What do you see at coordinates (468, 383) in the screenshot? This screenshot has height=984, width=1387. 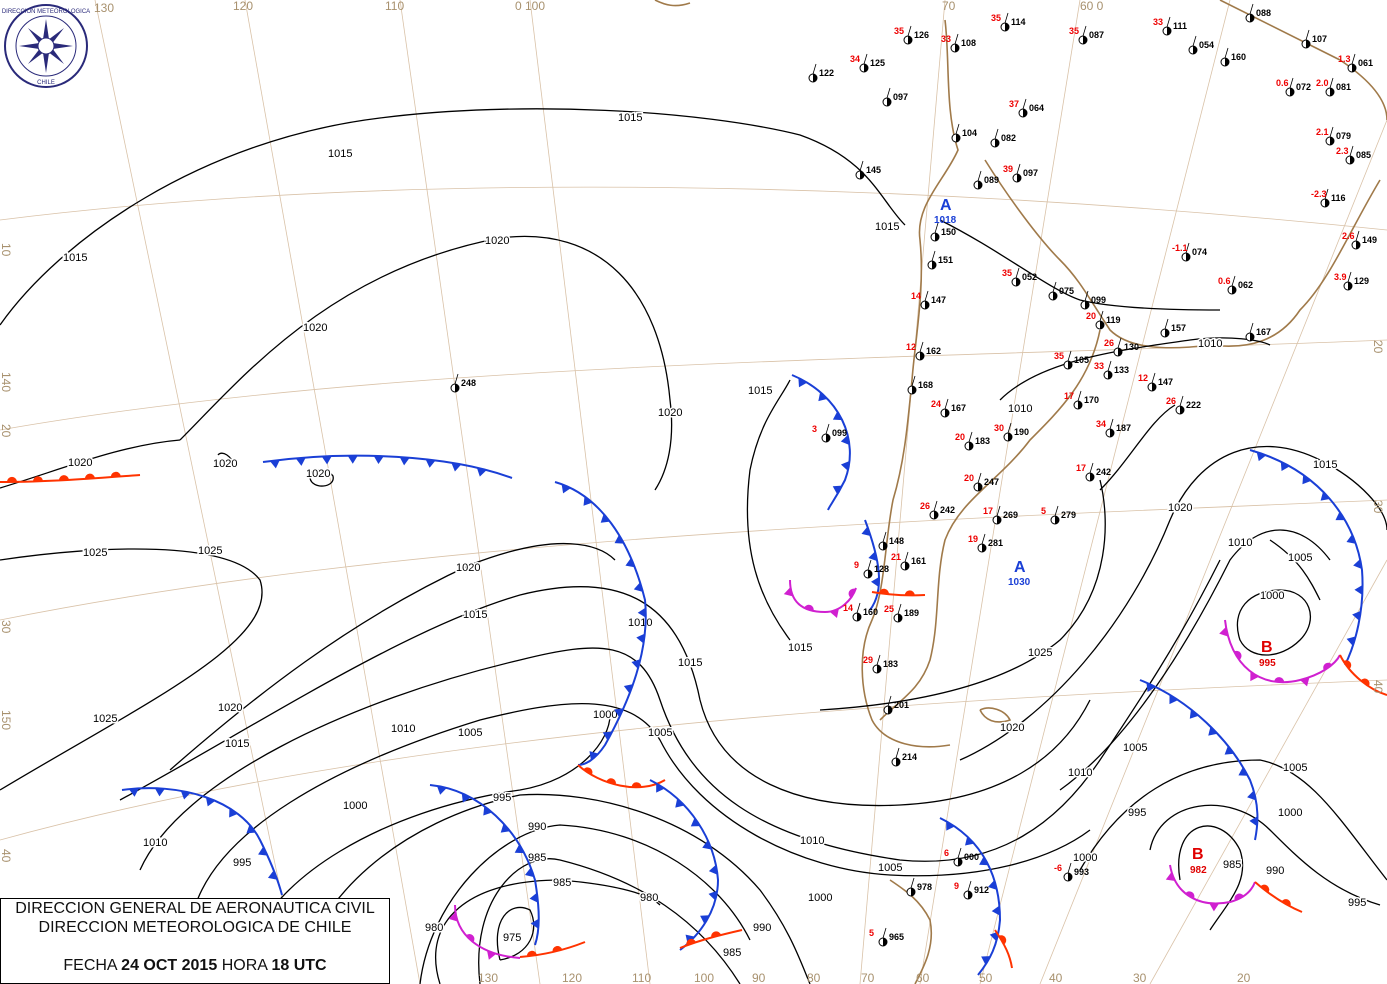 I see `station-pressure: 248` at bounding box center [468, 383].